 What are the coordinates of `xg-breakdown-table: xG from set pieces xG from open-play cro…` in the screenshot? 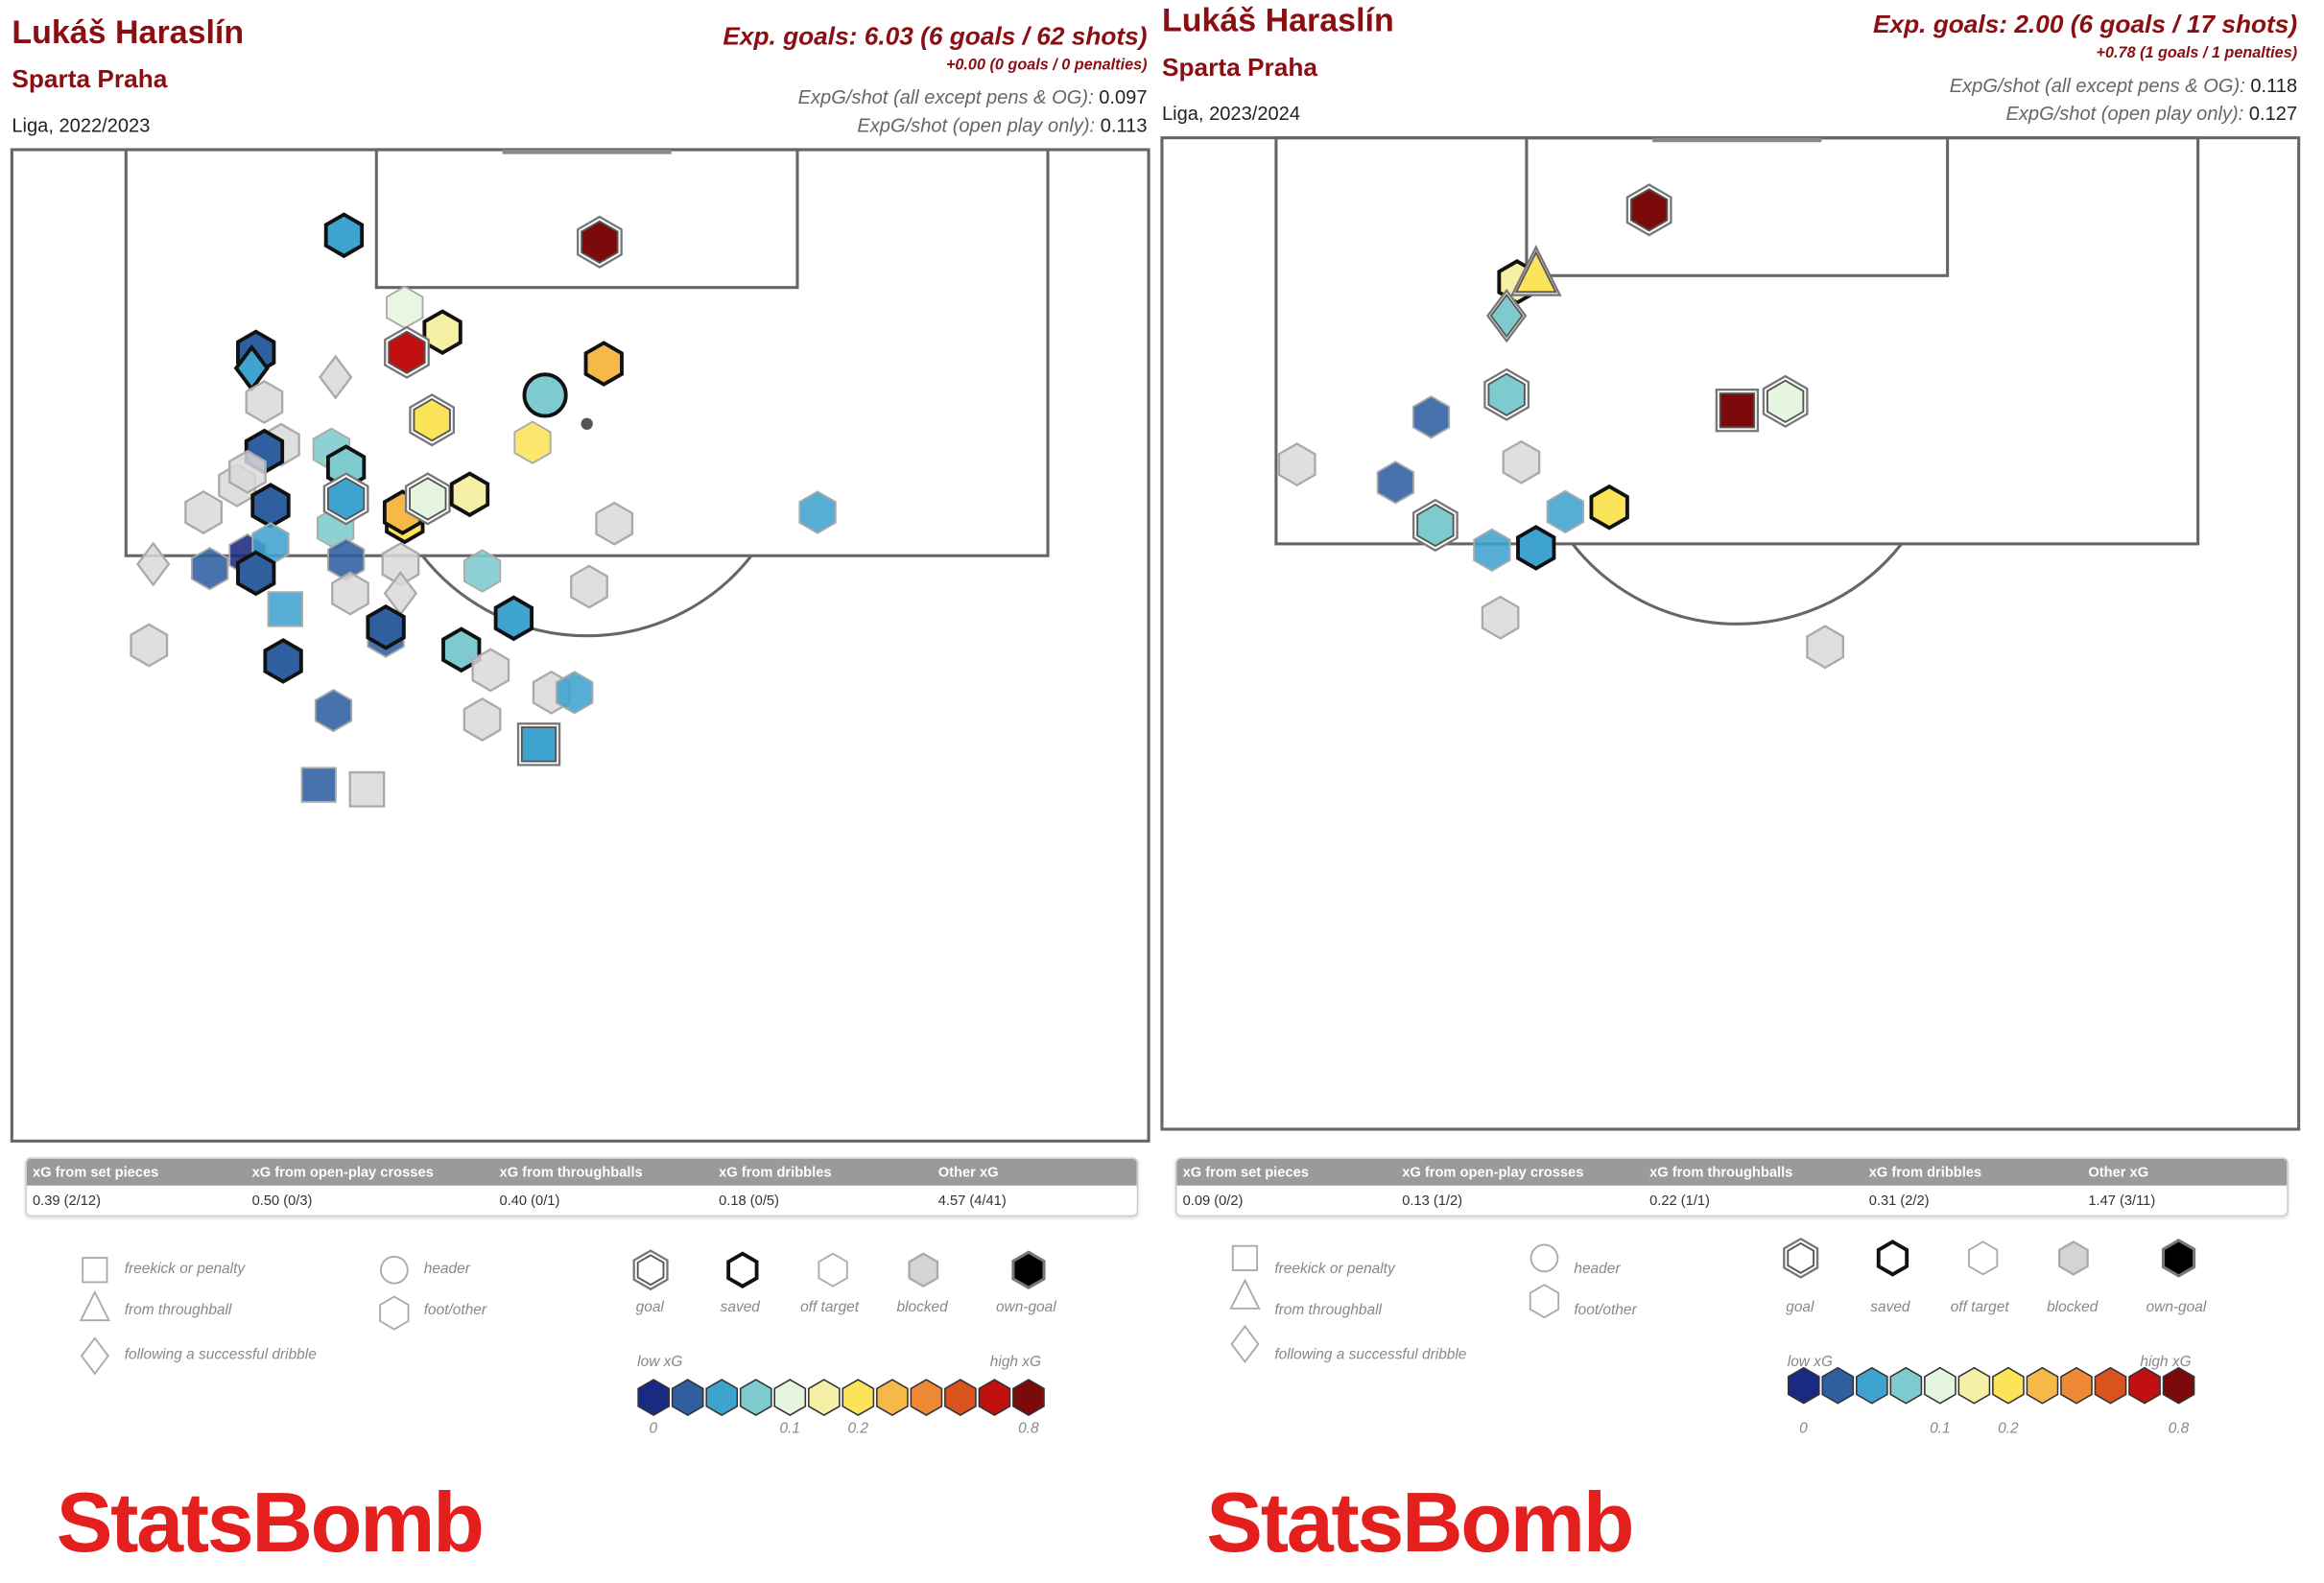 It's located at (1731, 1187).